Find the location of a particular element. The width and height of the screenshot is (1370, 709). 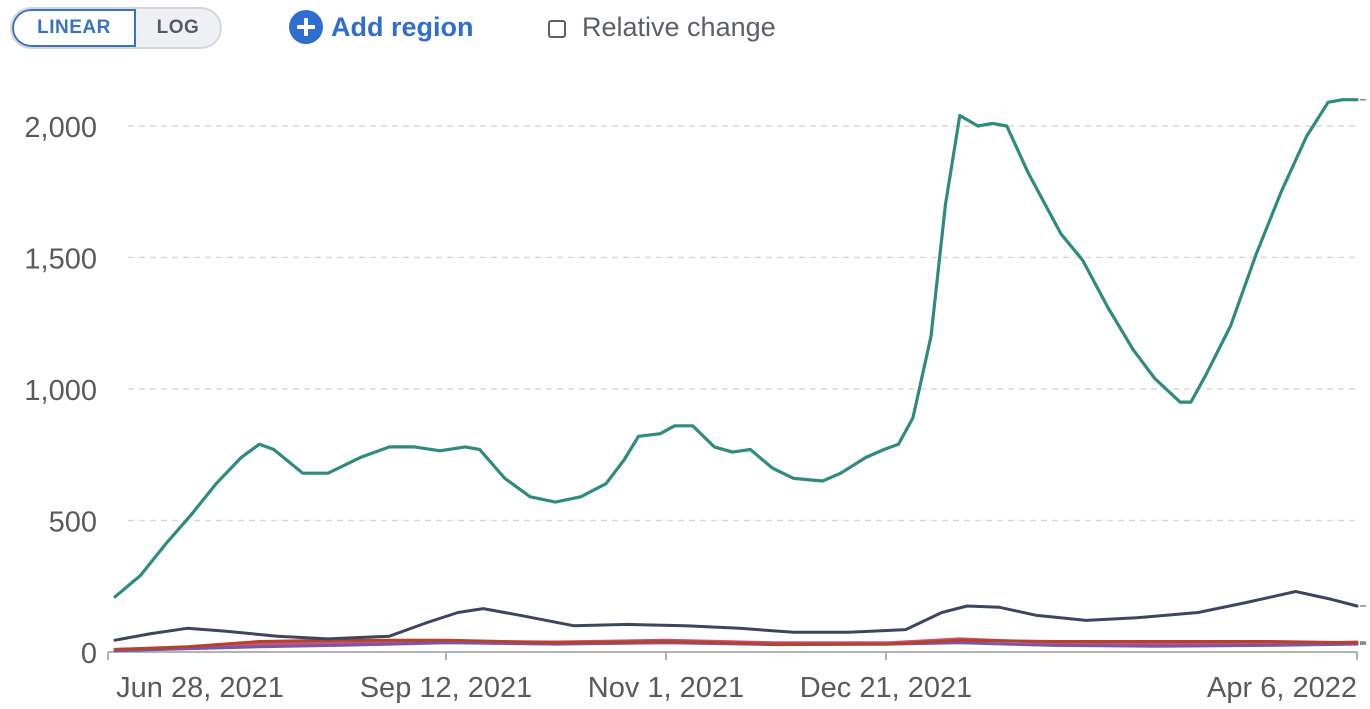

add-region-button: Add region is located at coordinates (381, 27).